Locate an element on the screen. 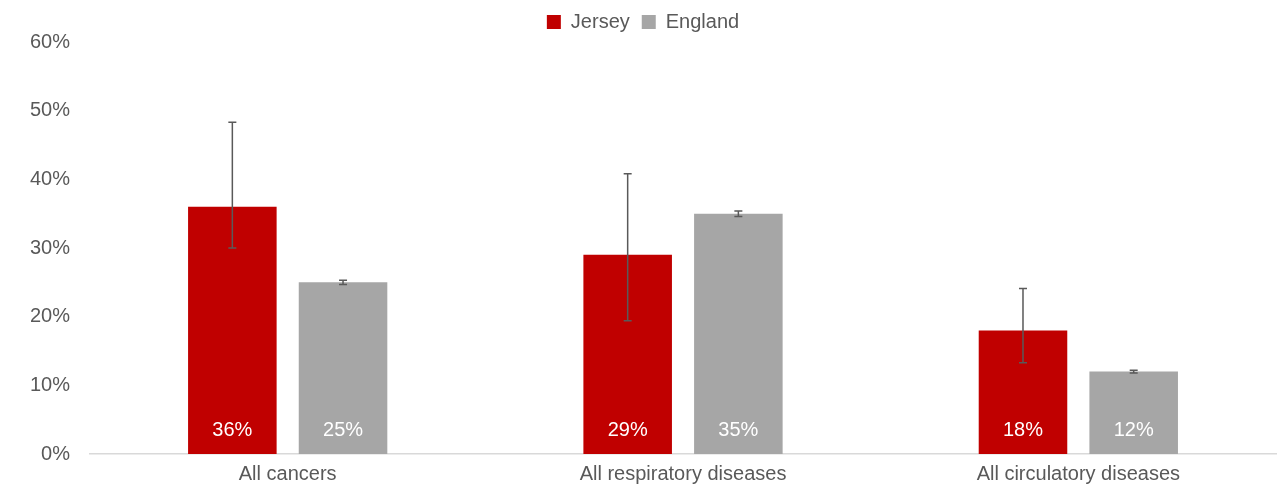  x-tick-label: All circulatory diseases is located at coordinates (1078, 472).